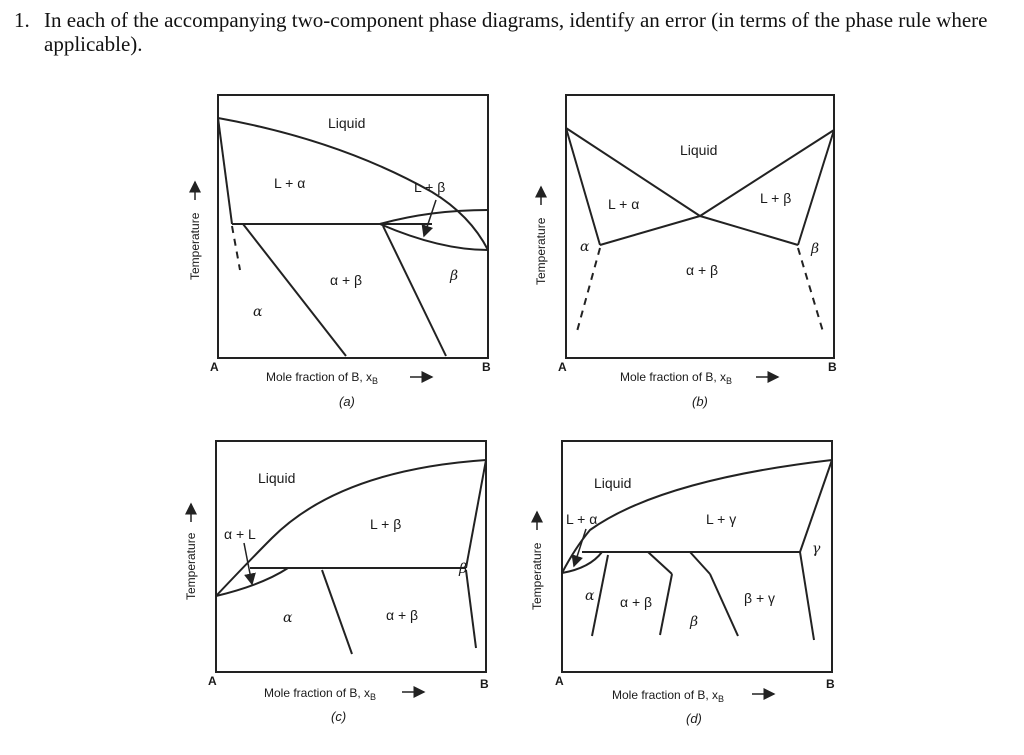 The height and width of the screenshot is (755, 1024). Describe the element at coordinates (636, 602) in the screenshot. I see `diagram-d-alpha-beta-label: α + β` at that location.